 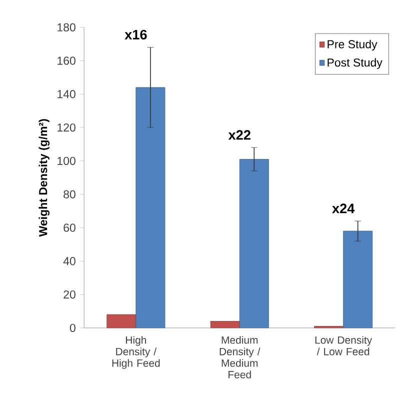 I want to click on y-tick-label: 0, so click(x=73, y=328).